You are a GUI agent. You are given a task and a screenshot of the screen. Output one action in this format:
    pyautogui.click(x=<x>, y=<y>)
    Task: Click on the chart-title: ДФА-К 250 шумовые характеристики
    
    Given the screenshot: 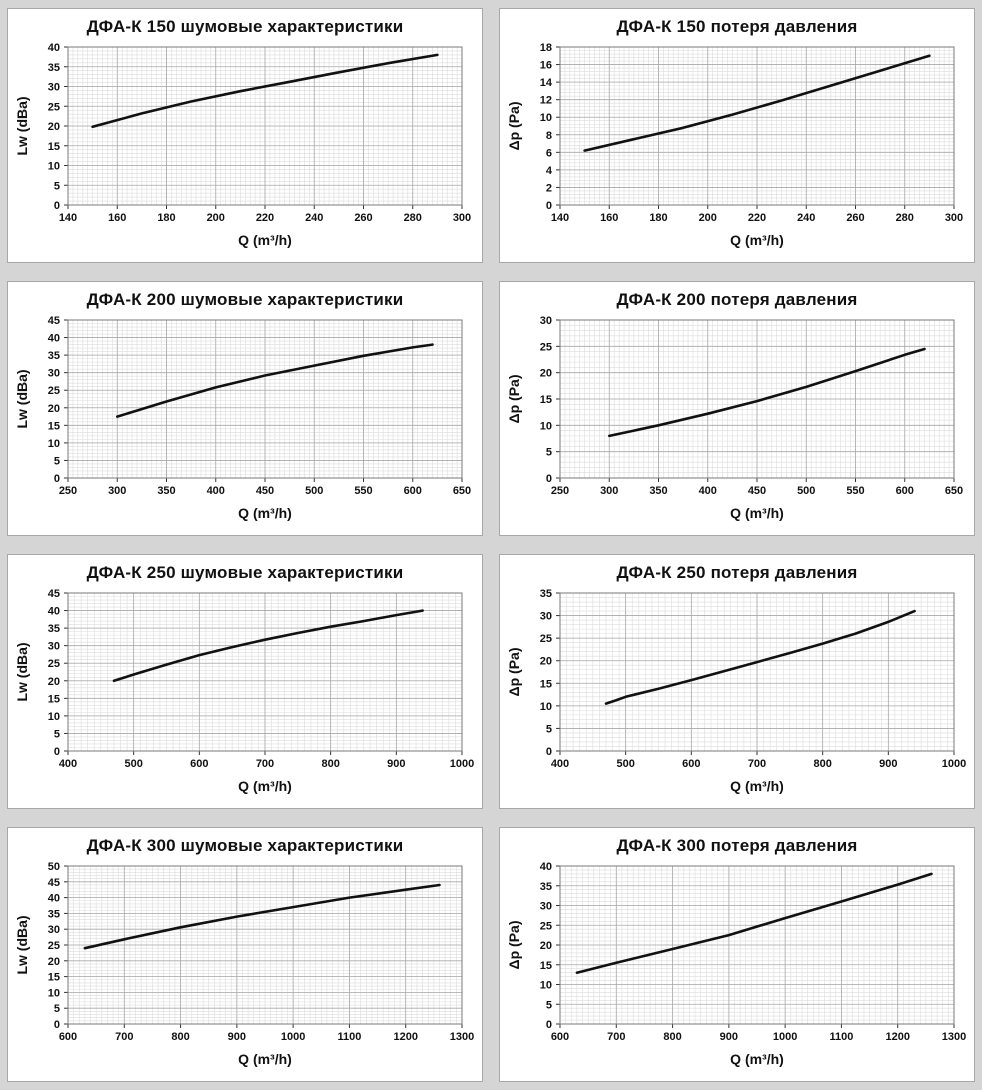 What is the action you would take?
    pyautogui.click(x=245, y=572)
    